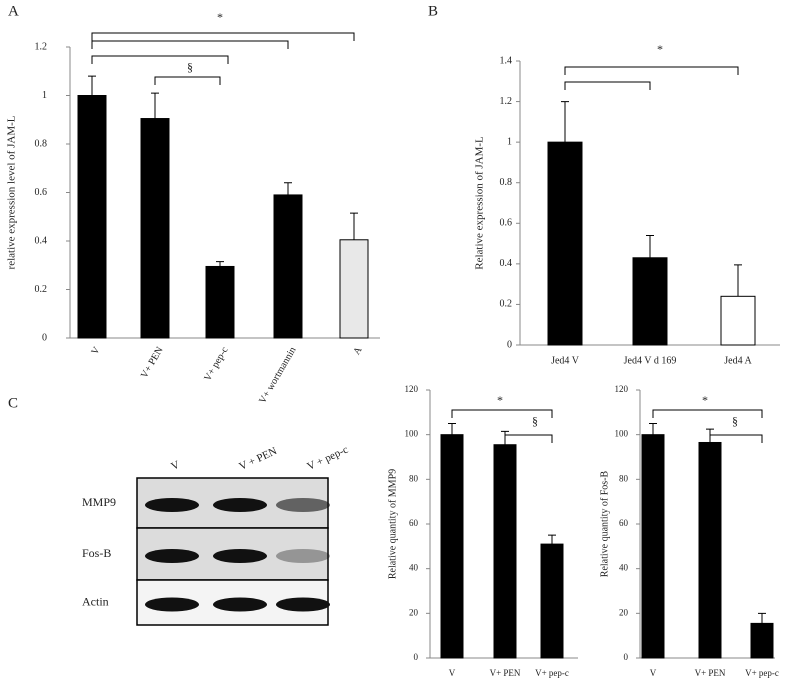 Image resolution: width=787 pixels, height=679 pixels. Describe the element at coordinates (96, 553) in the screenshot. I see `row-label: Fos-B` at that location.